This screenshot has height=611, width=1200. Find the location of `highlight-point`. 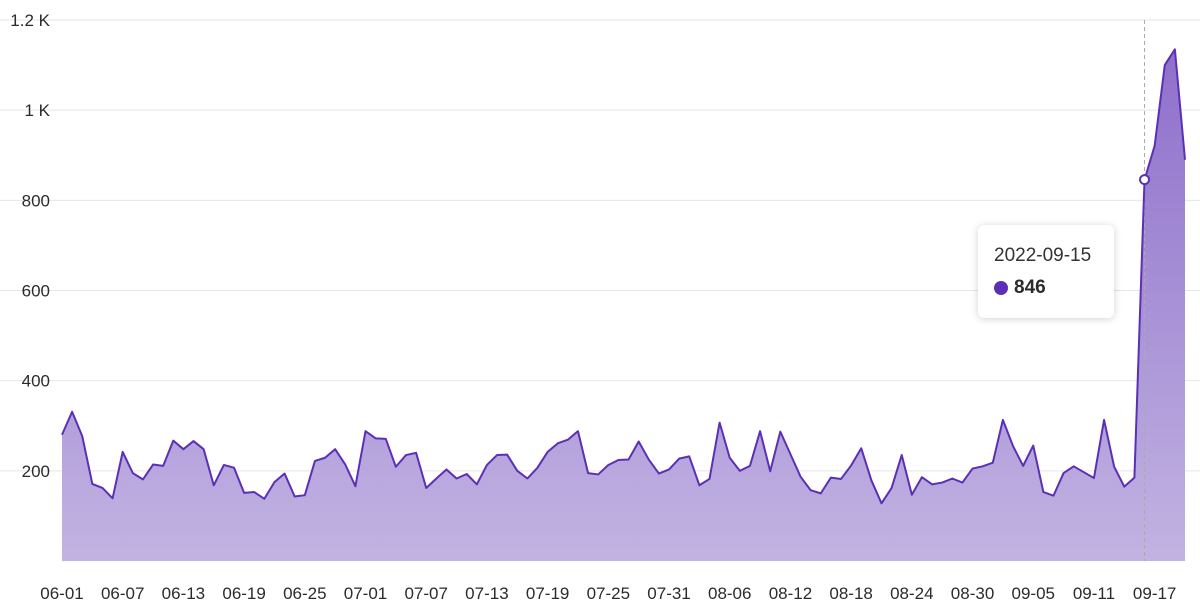

highlight-point is located at coordinates (1145, 180).